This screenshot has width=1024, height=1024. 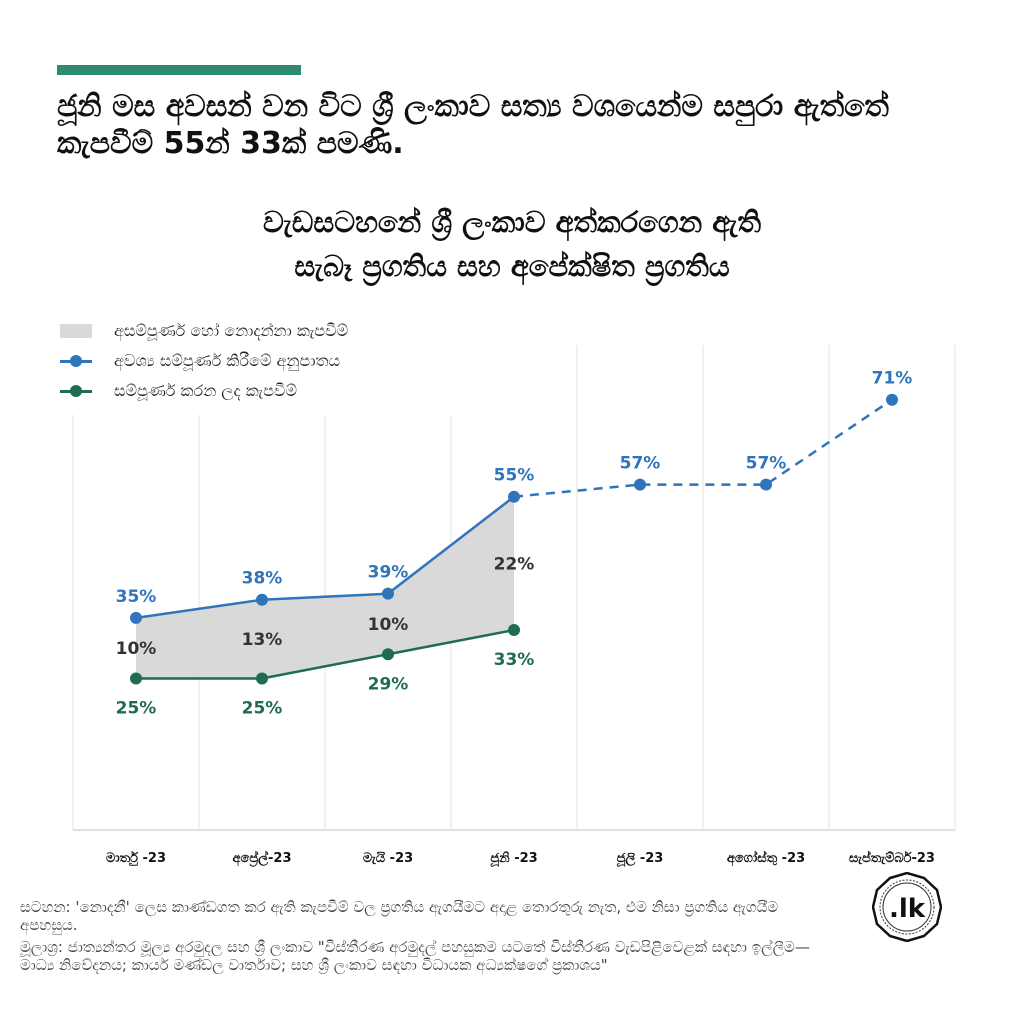 I want to click on legend-swatch-area, so click(x=76, y=331).